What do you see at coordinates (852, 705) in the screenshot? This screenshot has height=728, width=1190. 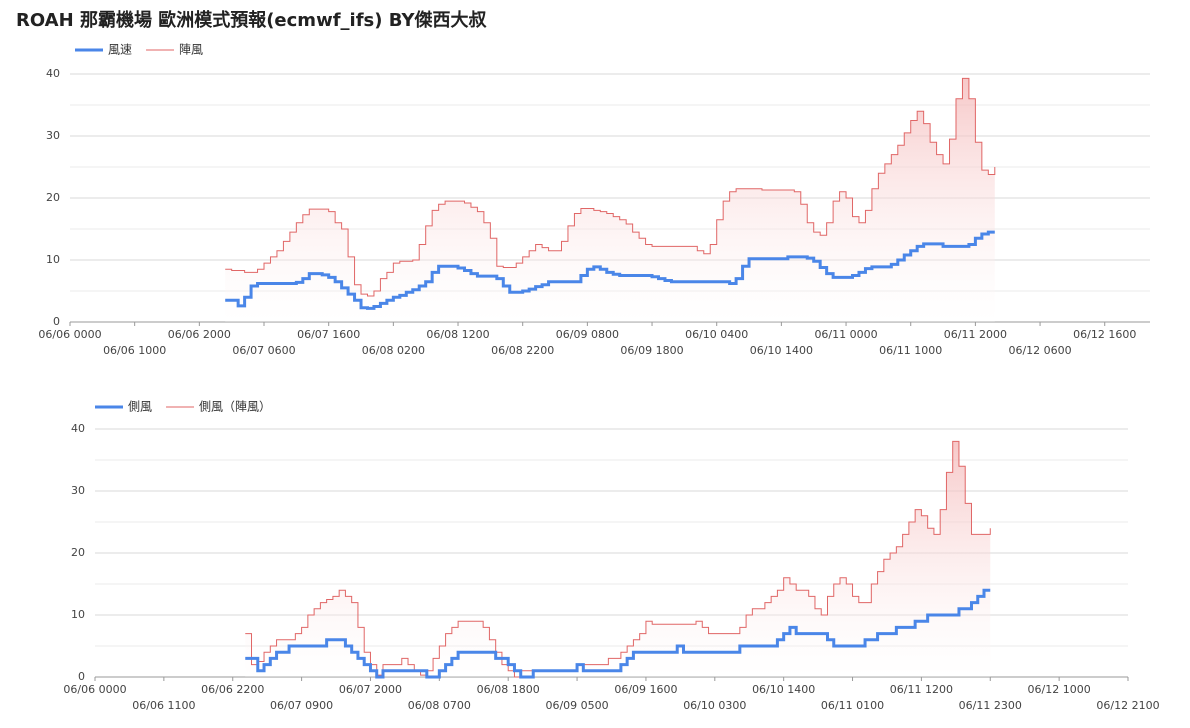 I see `x-tick-label: 06/11 0100` at bounding box center [852, 705].